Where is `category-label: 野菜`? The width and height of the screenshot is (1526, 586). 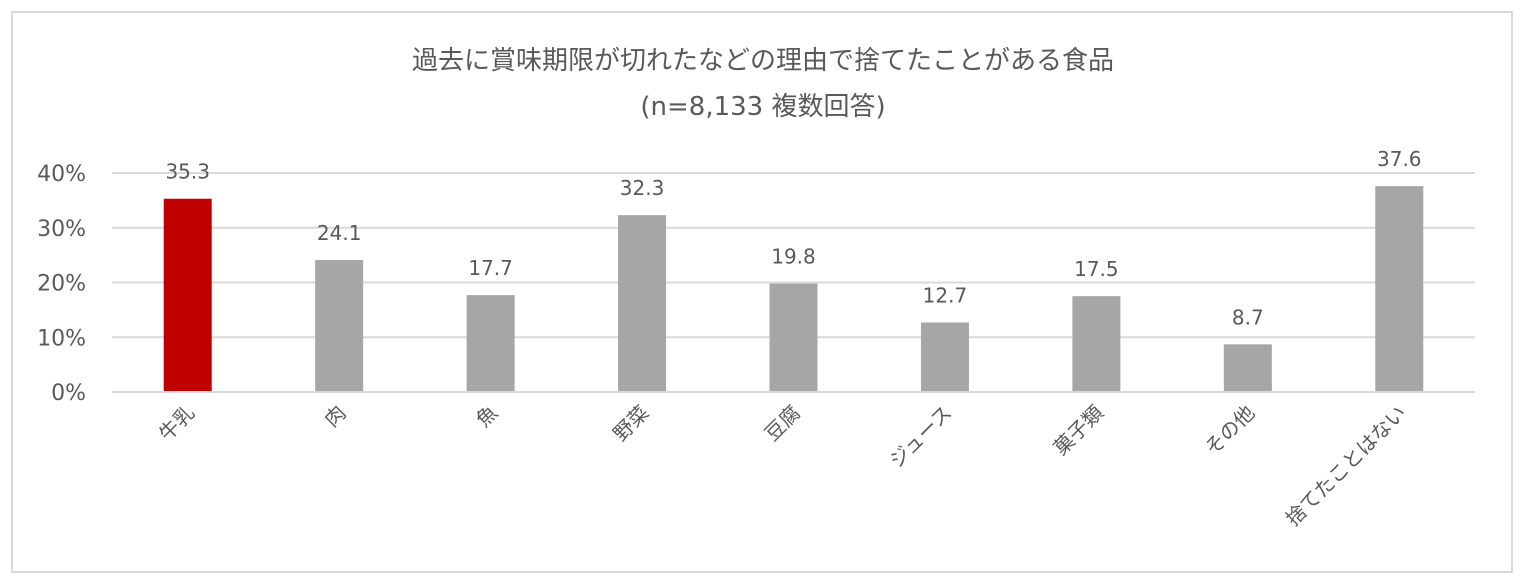 category-label: 野菜 is located at coordinates (630, 423).